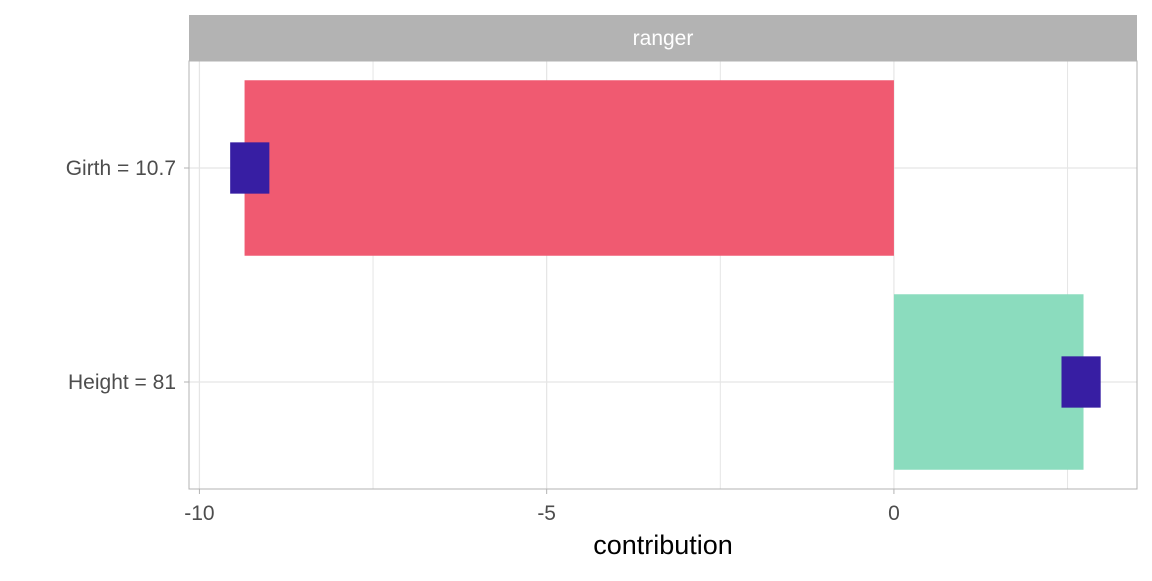 The height and width of the screenshot is (581, 1152). I want to click on x-axis-title: contribution, so click(663, 545).